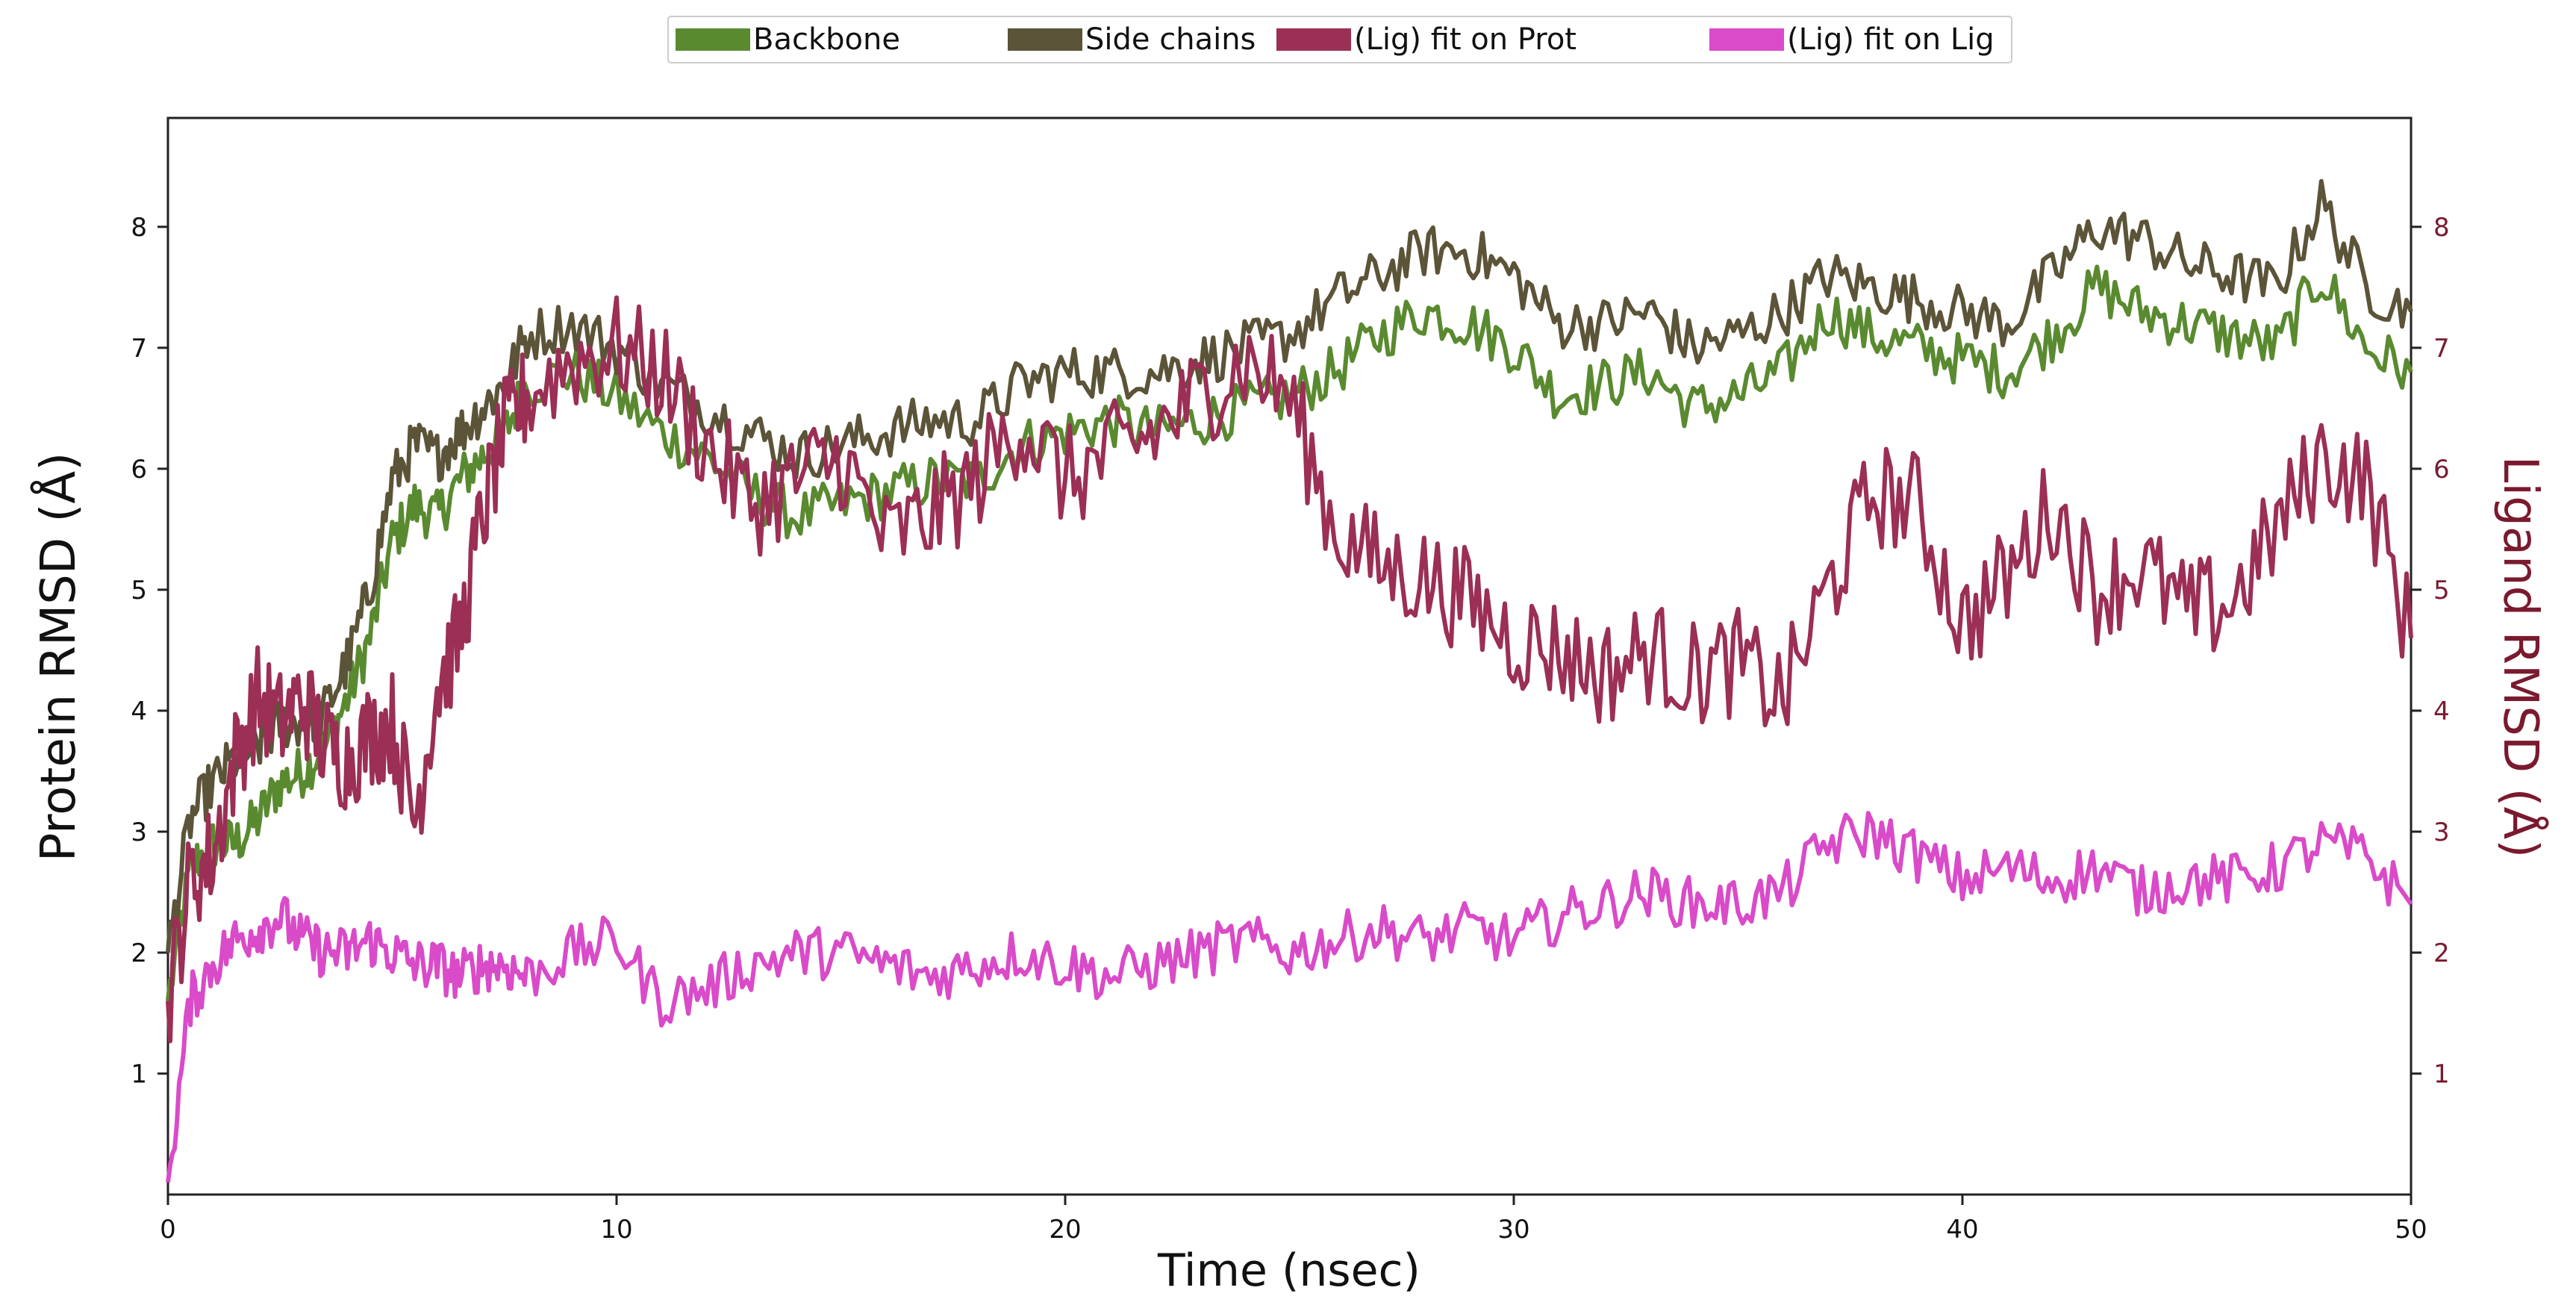  I want to click on y-axis-right: 1 2 3 4 5 6 7 8, so click(2430, 651).